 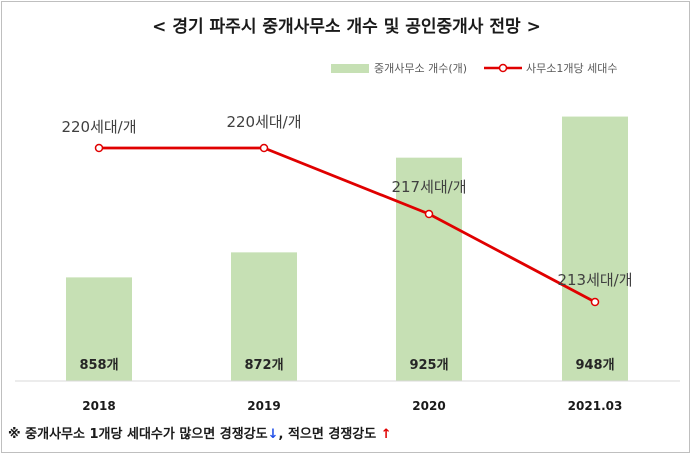 I want to click on line-point-2018, so click(x=99, y=148).